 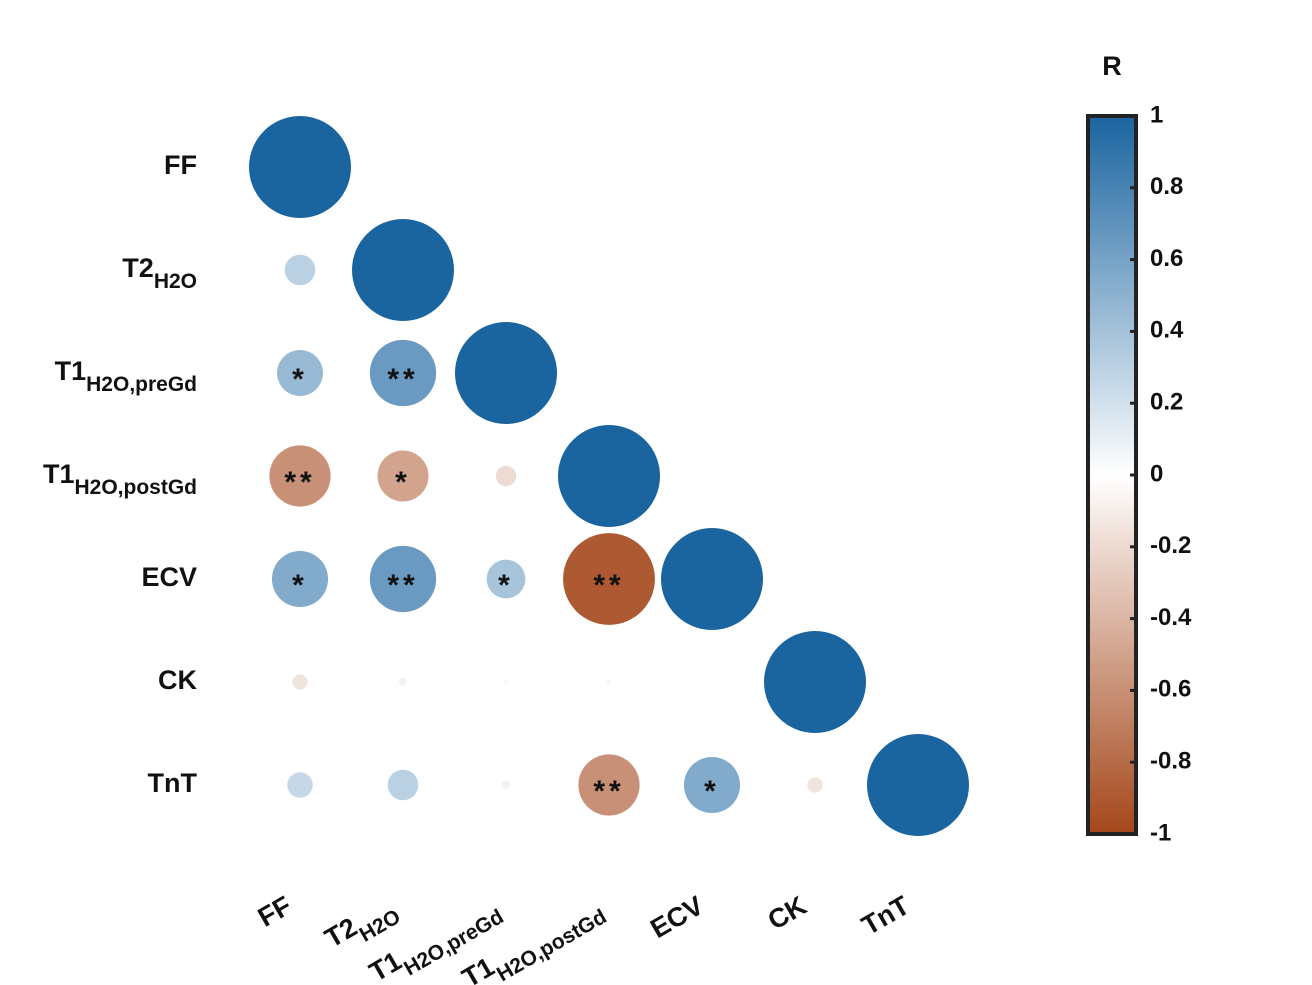 I want to click on colorbar-tick-label: 1, so click(x=1156, y=114).